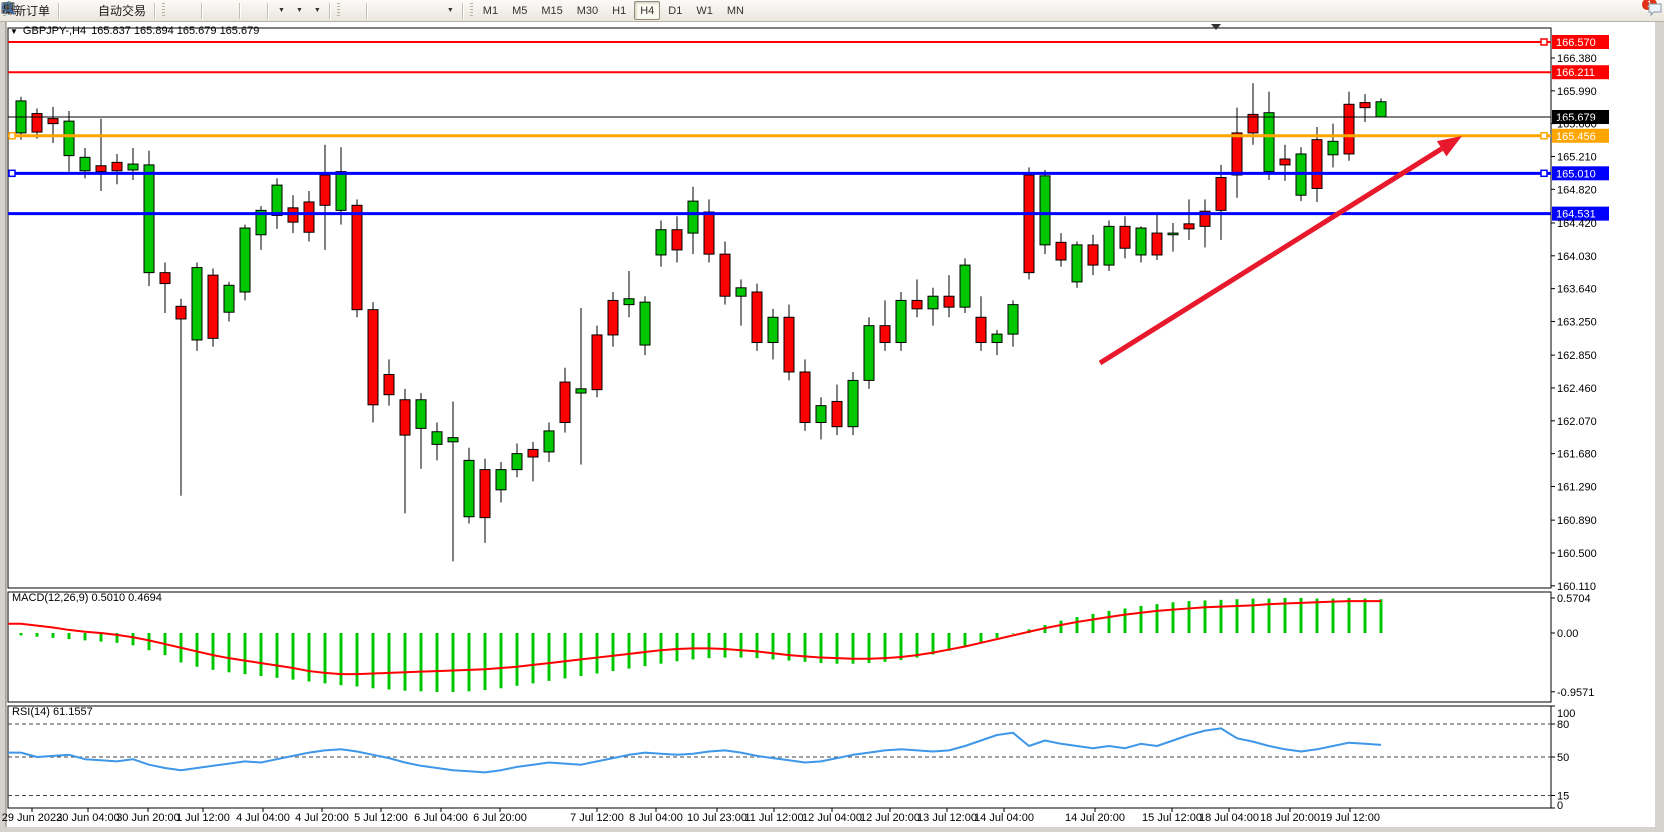 Image resolution: width=1664 pixels, height=832 pixels. I want to click on dropdown-arrow-icon: ▼, so click(299, 10).